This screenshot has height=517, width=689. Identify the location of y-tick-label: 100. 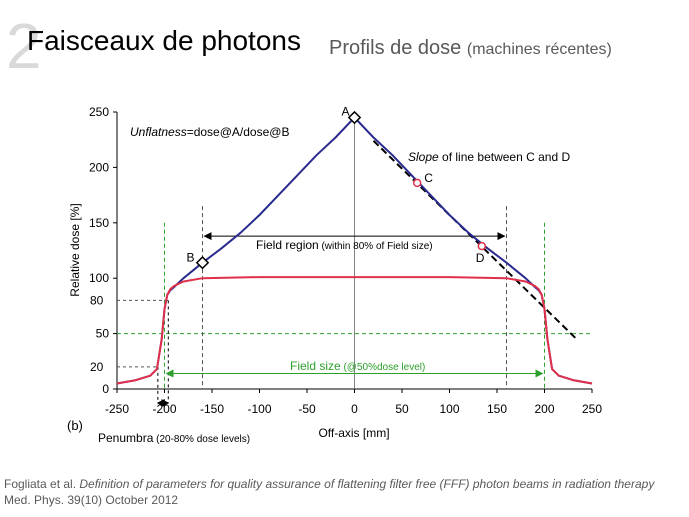
(99, 278).